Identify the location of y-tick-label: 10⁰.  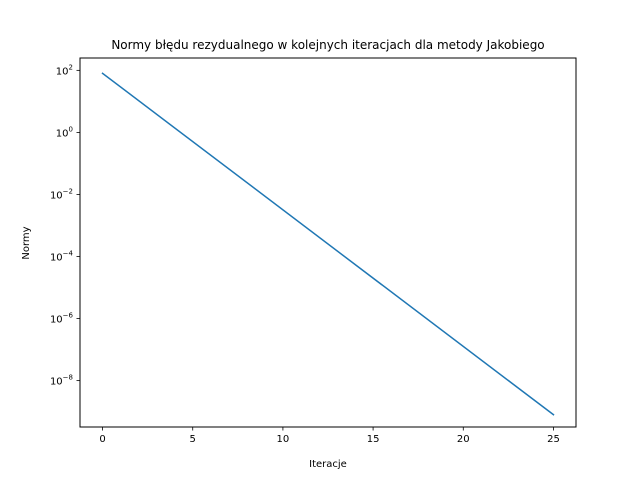
(64, 132).